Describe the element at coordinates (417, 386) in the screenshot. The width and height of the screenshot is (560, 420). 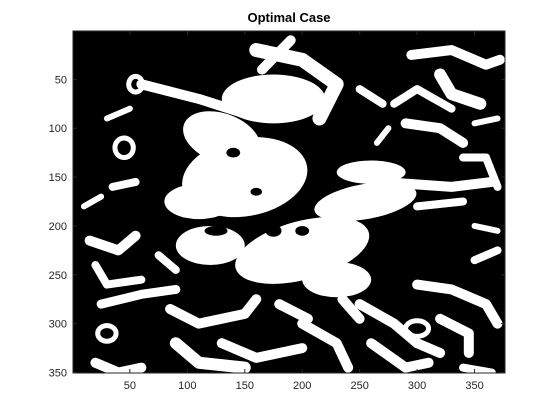
I see `x-tick-label: 300` at that location.